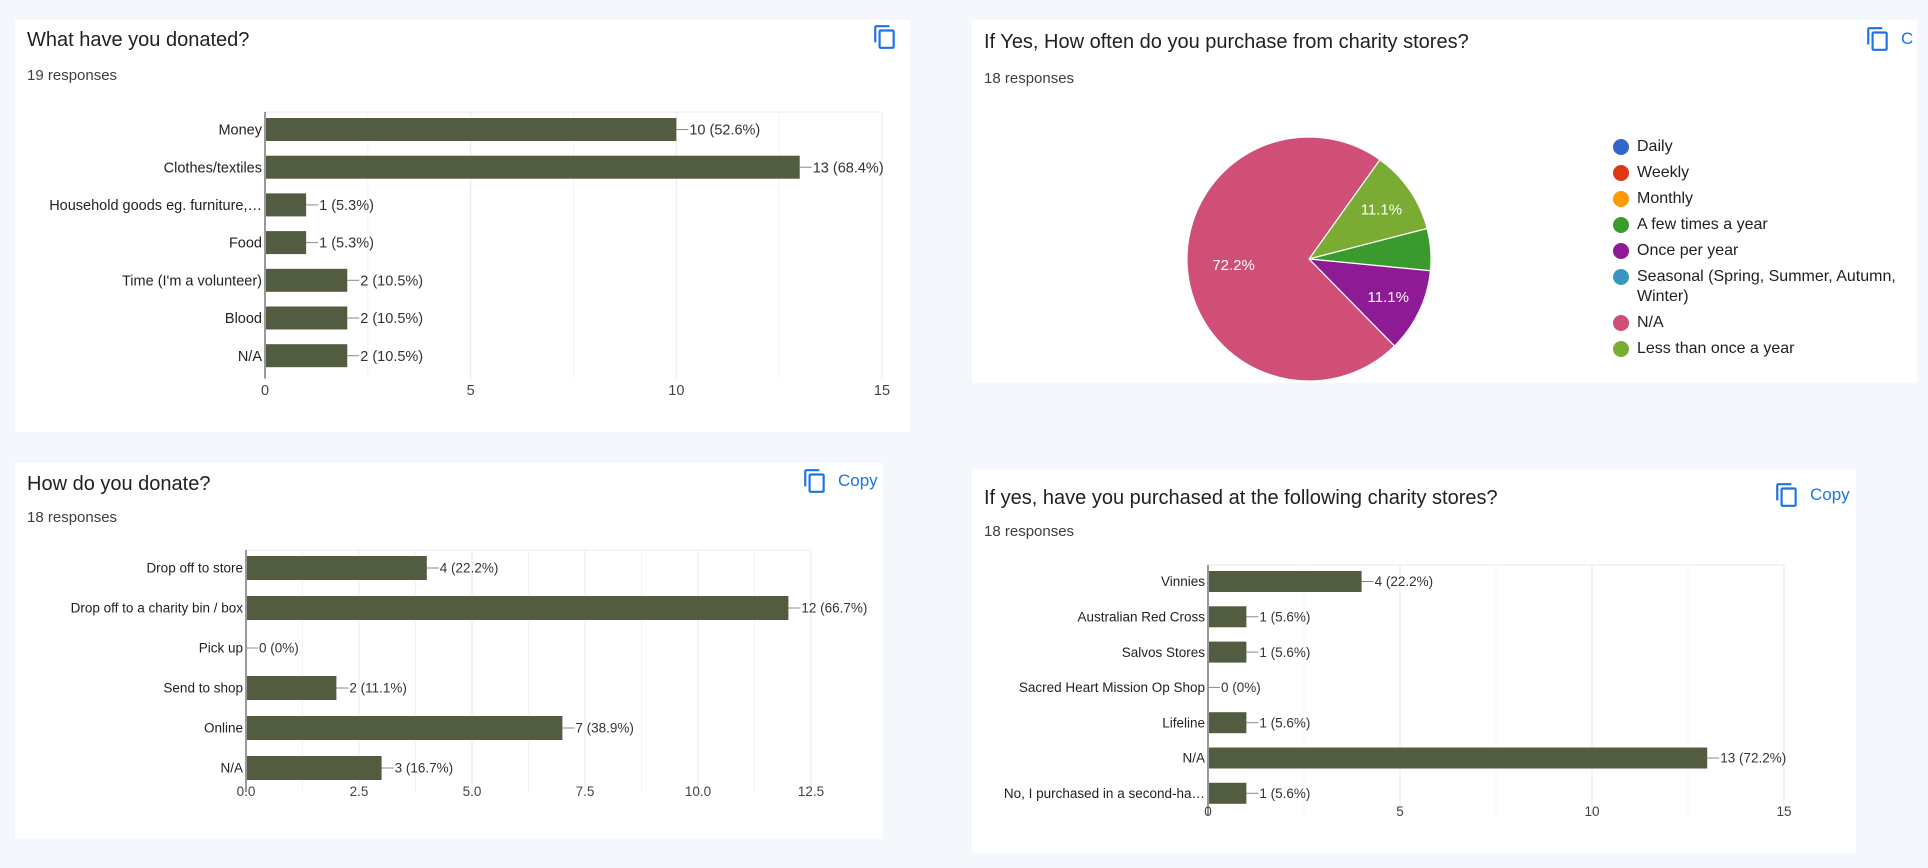  I want to click on data-label: 3 (16.7%), so click(424, 768).